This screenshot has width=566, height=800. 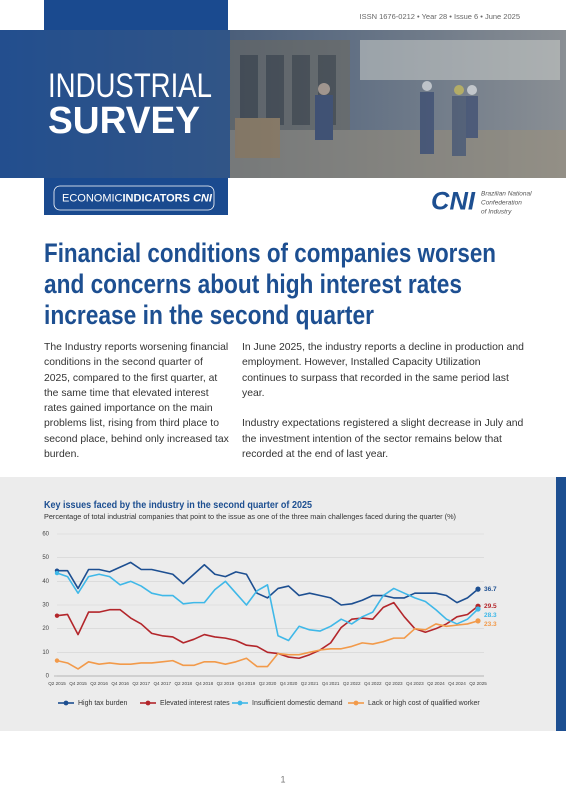 What do you see at coordinates (226, 683) in the screenshot?
I see `x-tick-label: Q2 2019` at bounding box center [226, 683].